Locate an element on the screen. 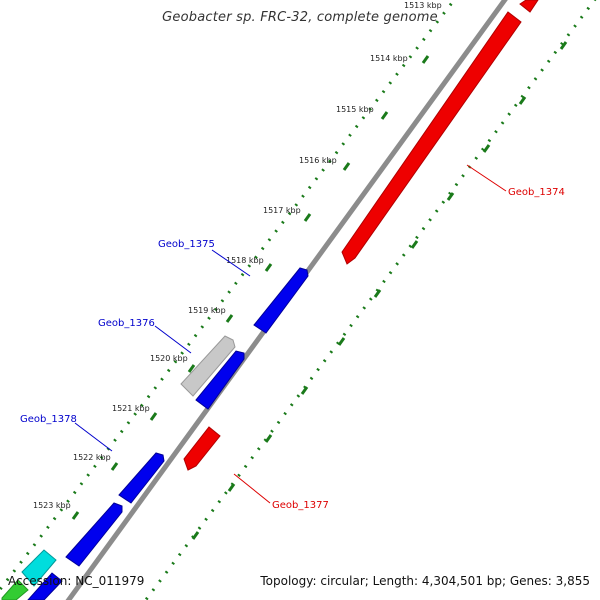 Image resolution: width=600 pixels, height=600 pixels. gene-label-geob-1375: Geob_1375 is located at coordinates (186, 244).